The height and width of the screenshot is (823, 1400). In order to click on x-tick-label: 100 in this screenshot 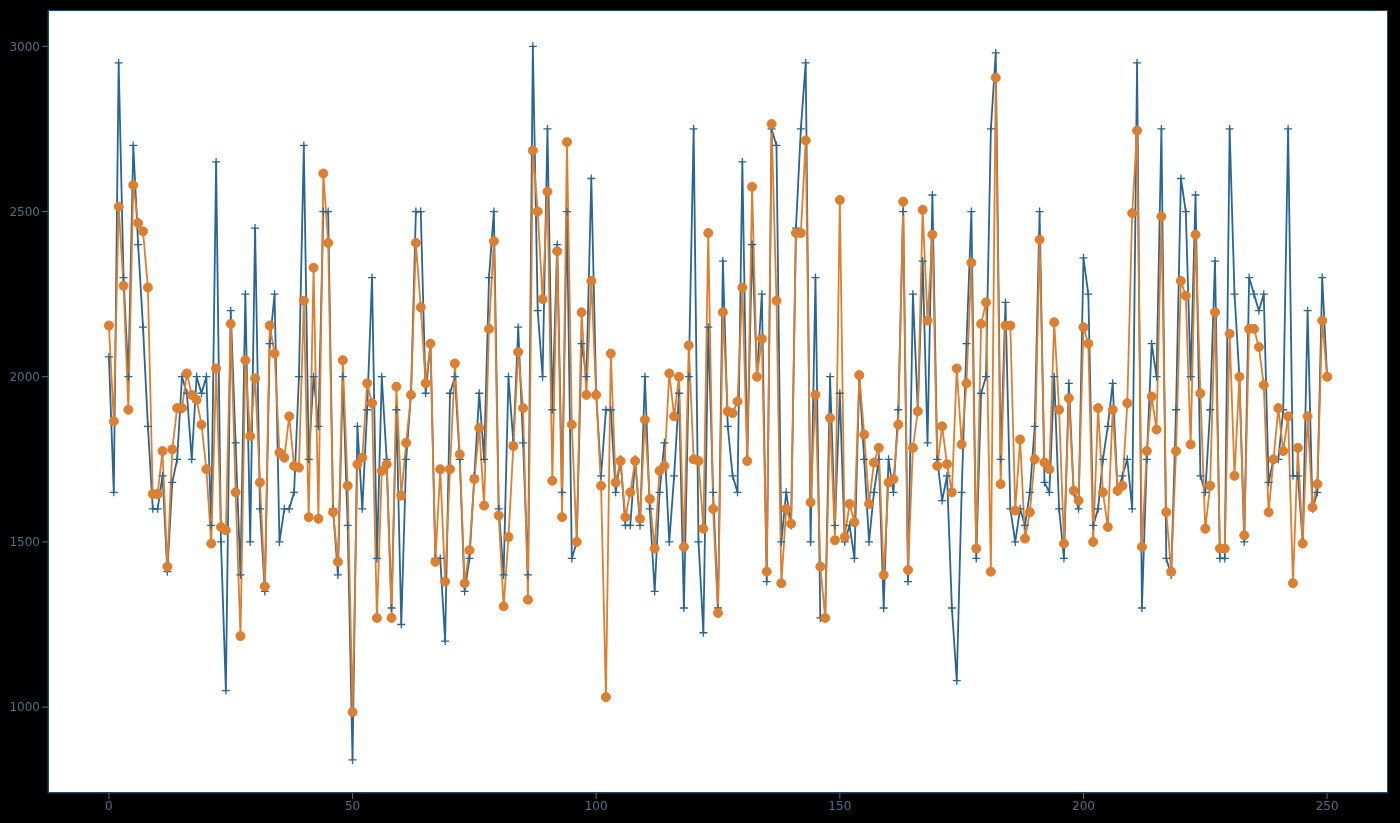, I will do `click(596, 805)`.